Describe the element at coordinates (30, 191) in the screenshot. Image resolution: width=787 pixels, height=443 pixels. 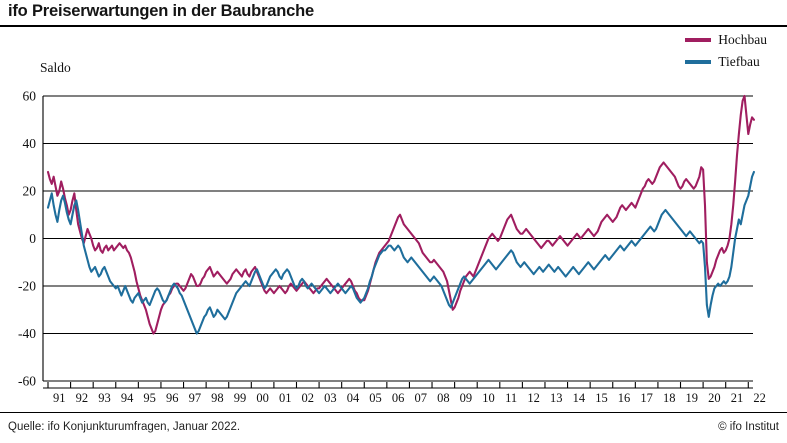
I see `y-axis-tick-label: 20` at that location.